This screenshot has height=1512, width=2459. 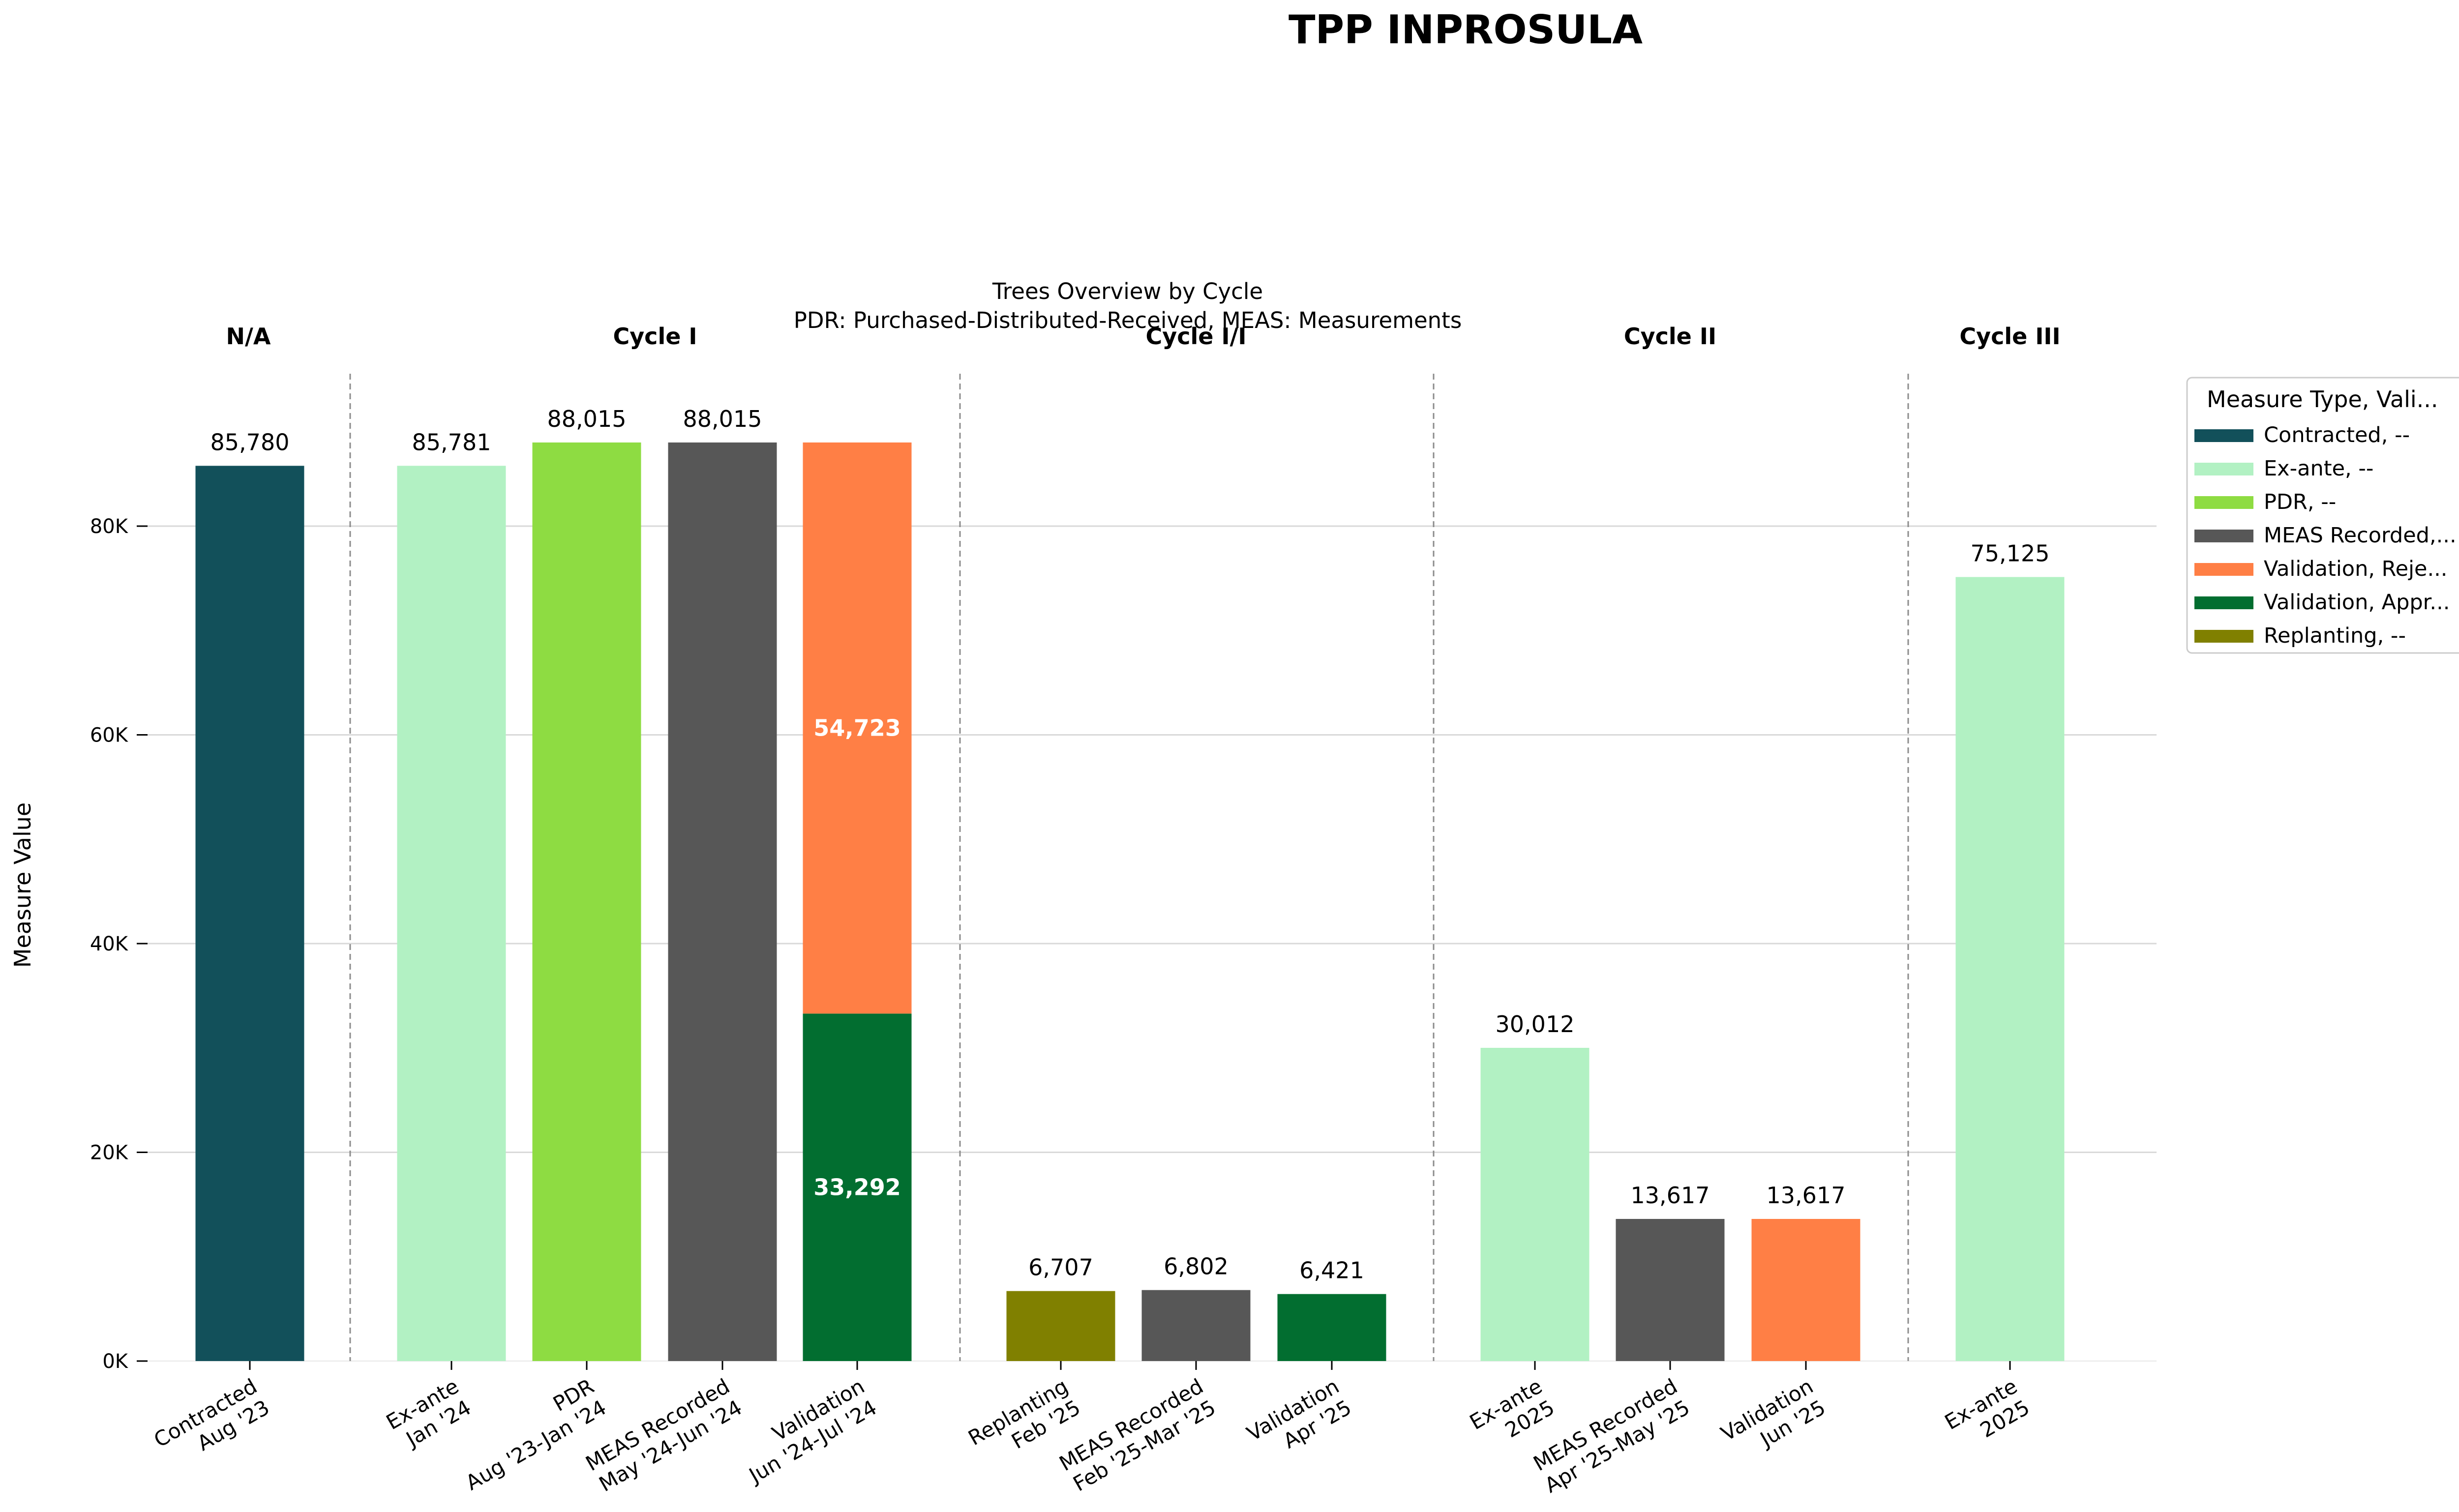 What do you see at coordinates (2335, 635) in the screenshot?
I see `legend-entry-label: Replanting, --` at bounding box center [2335, 635].